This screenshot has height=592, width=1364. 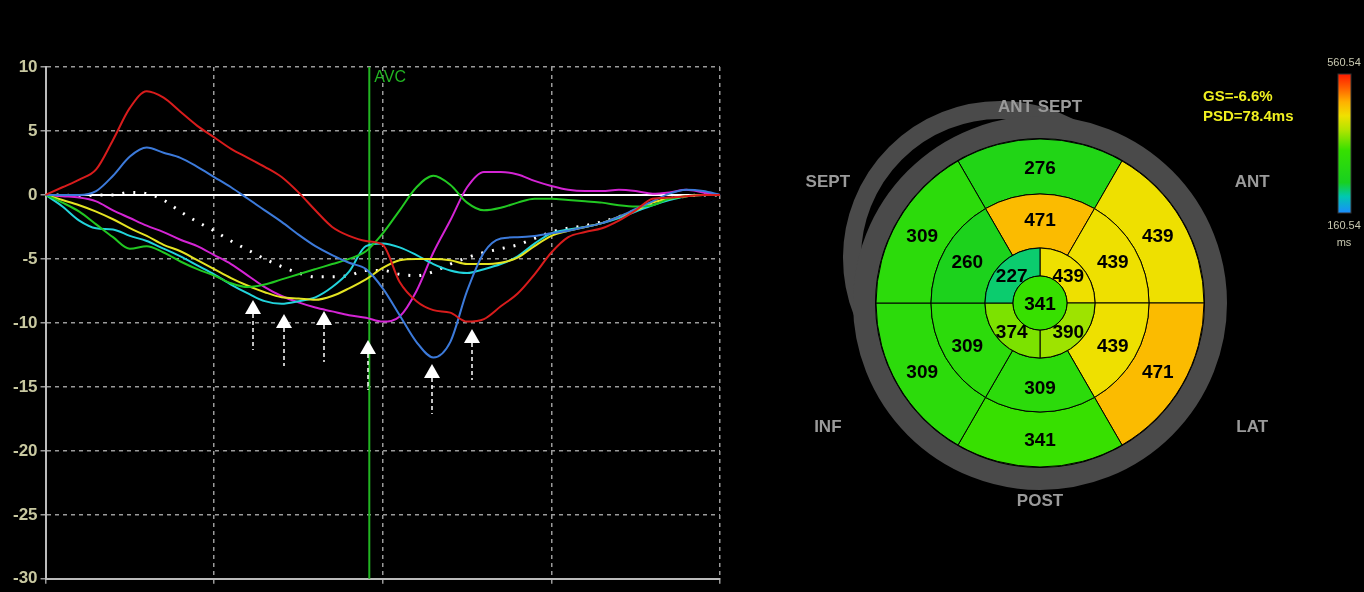 What do you see at coordinates (1252, 181) in the screenshot?
I see `text: ANT` at bounding box center [1252, 181].